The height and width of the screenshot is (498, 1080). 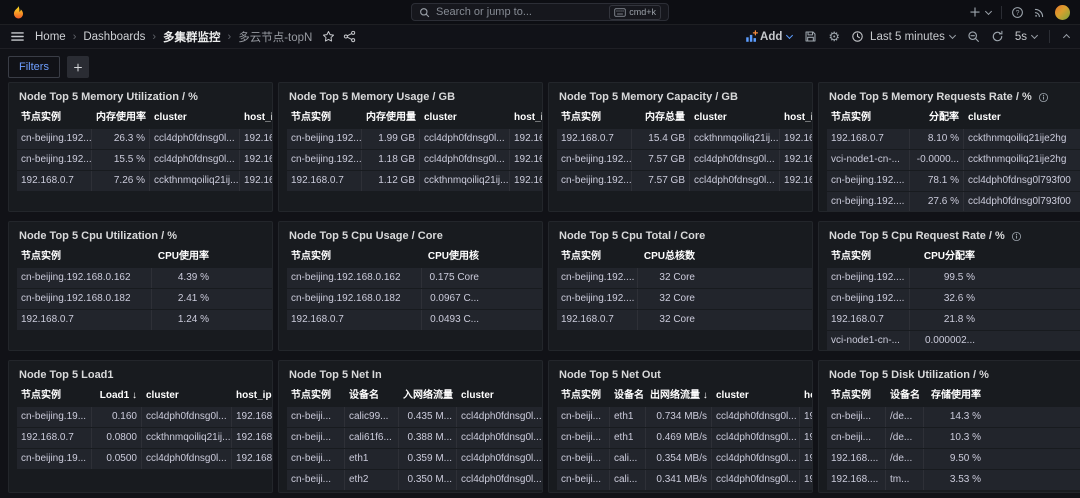 What do you see at coordinates (17, 36) in the screenshot?
I see `menu-toggle-button` at bounding box center [17, 36].